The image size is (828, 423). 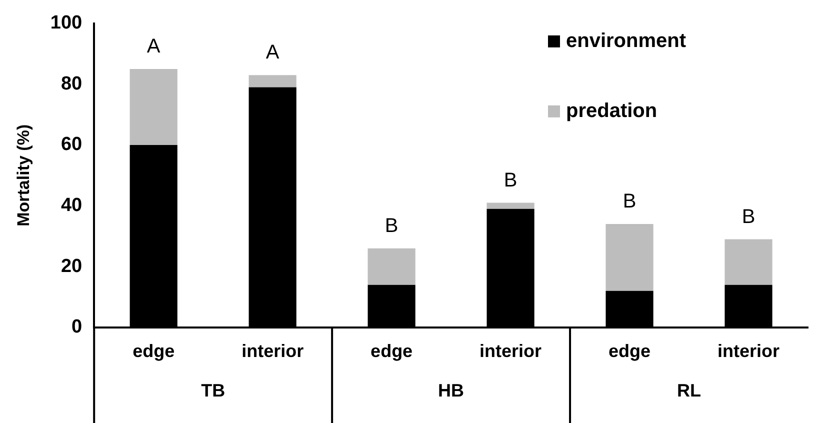 What do you see at coordinates (626, 41) in the screenshot?
I see `legend-label: environment` at bounding box center [626, 41].